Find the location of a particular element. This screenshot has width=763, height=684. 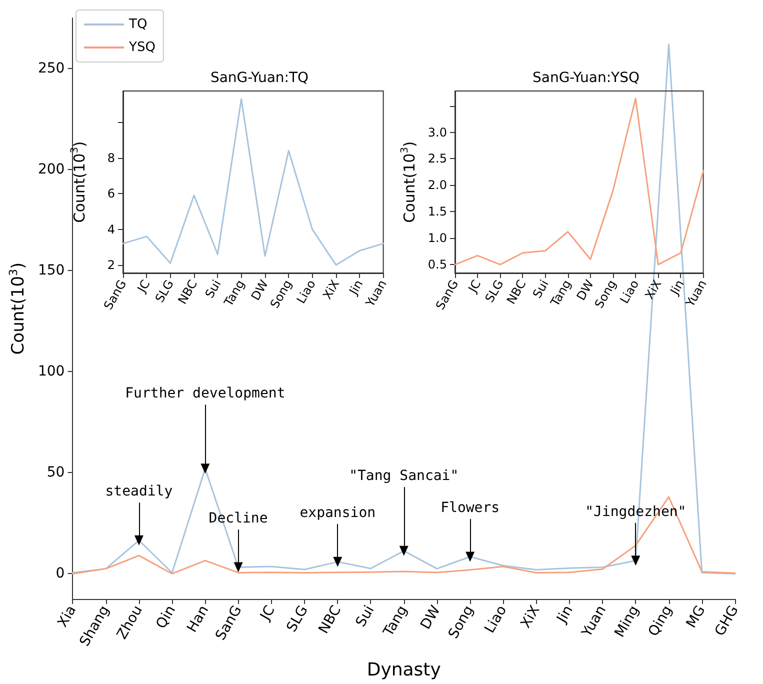

y-tick-label: 8 is located at coordinates (111, 157).